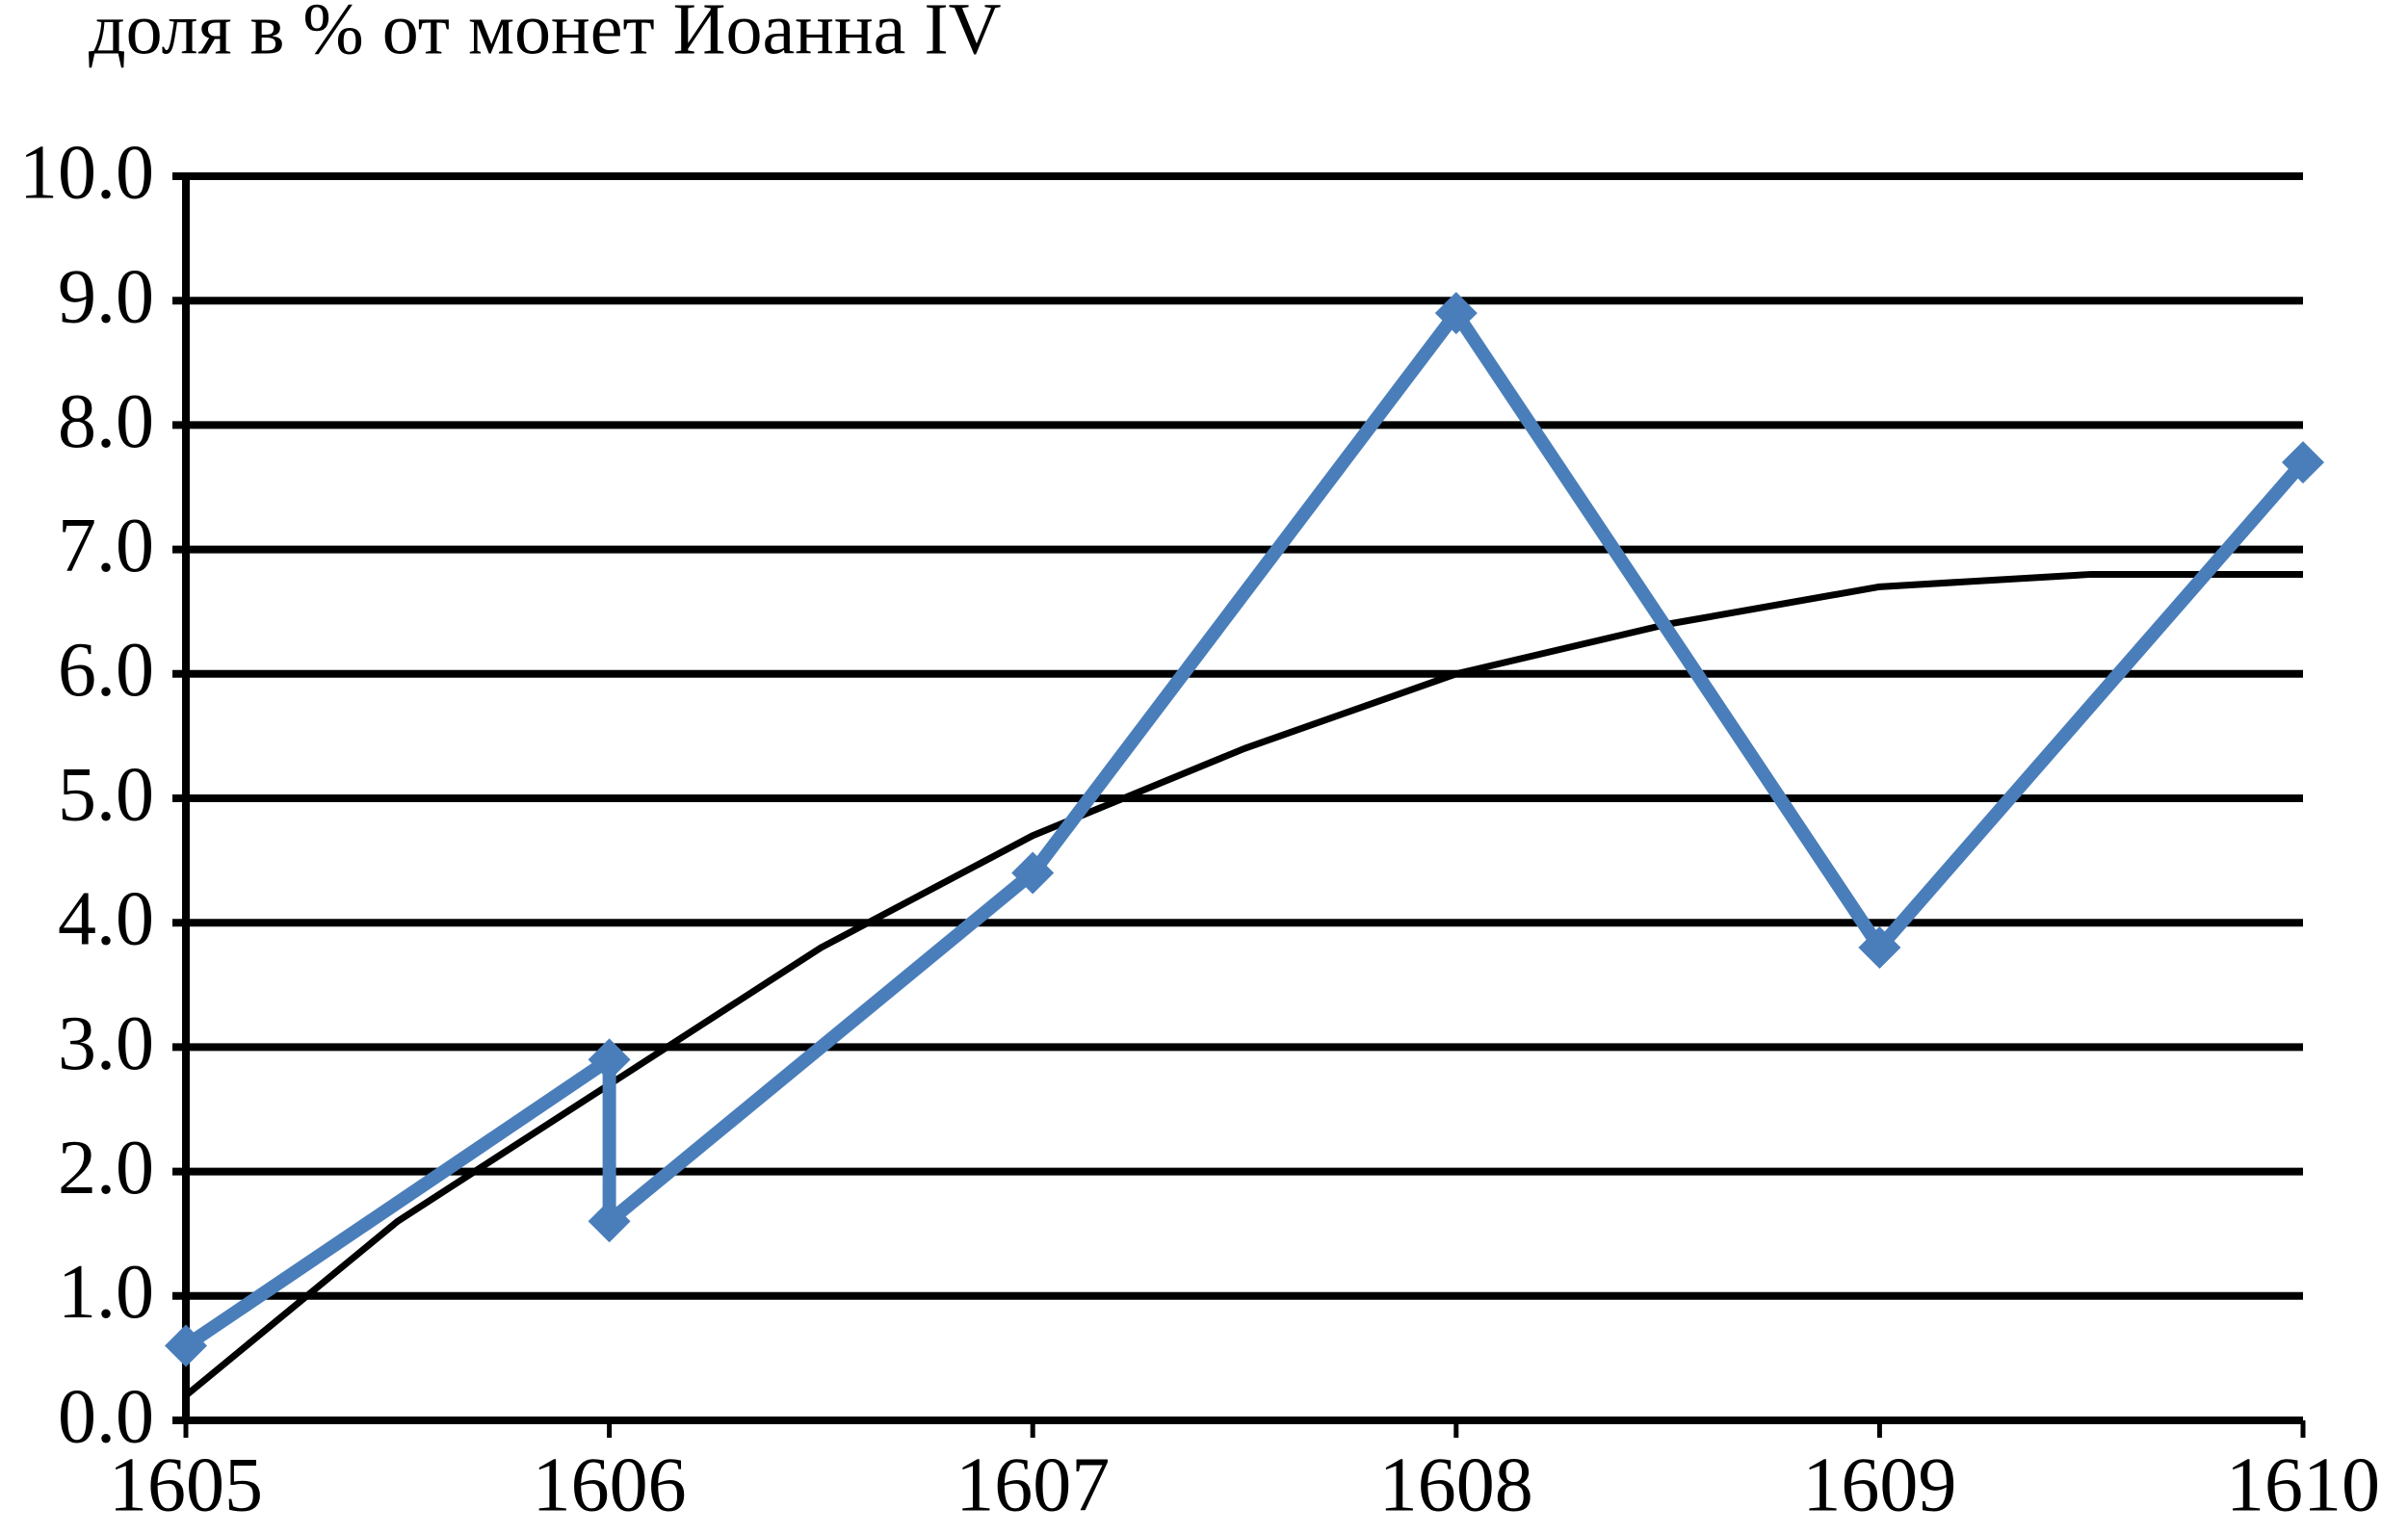 The image size is (2408, 1534). I want to click on x-tick-label: 1608, so click(1456, 1485).